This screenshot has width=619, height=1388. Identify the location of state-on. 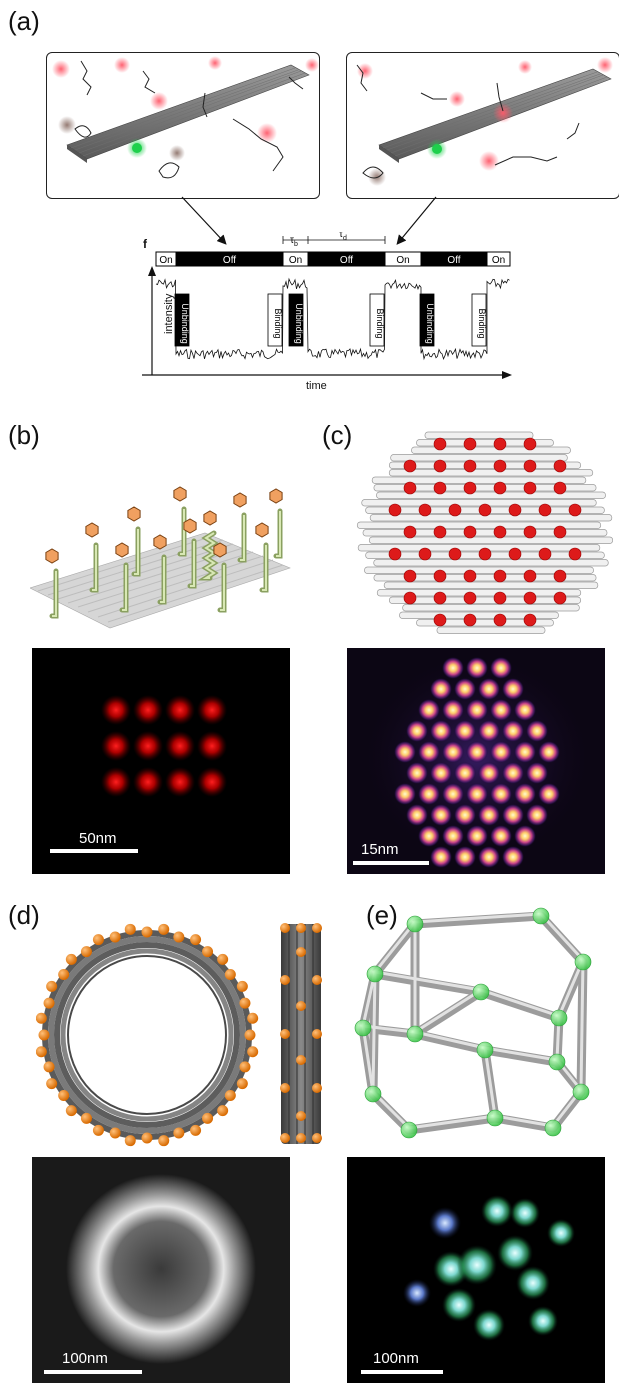
(498, 259).